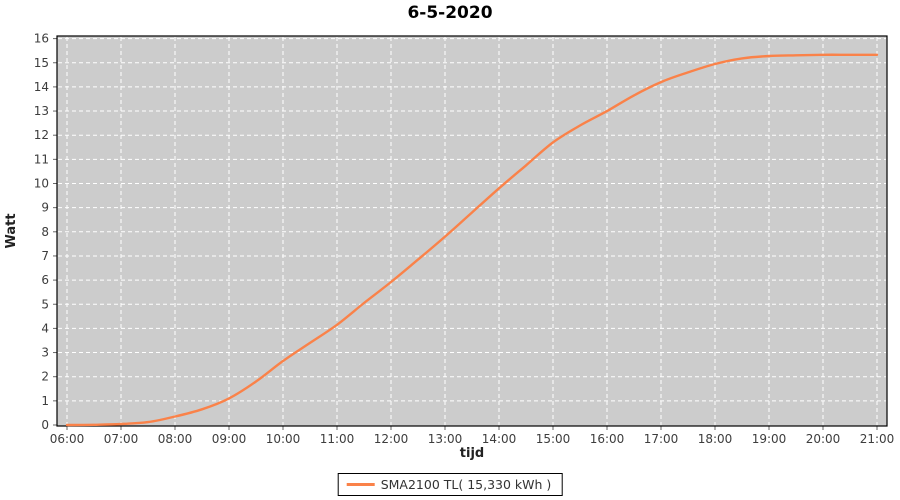 The image size is (900, 500). Describe the element at coordinates (11, 231) in the screenshot. I see `y-axis-title: Watt` at that location.